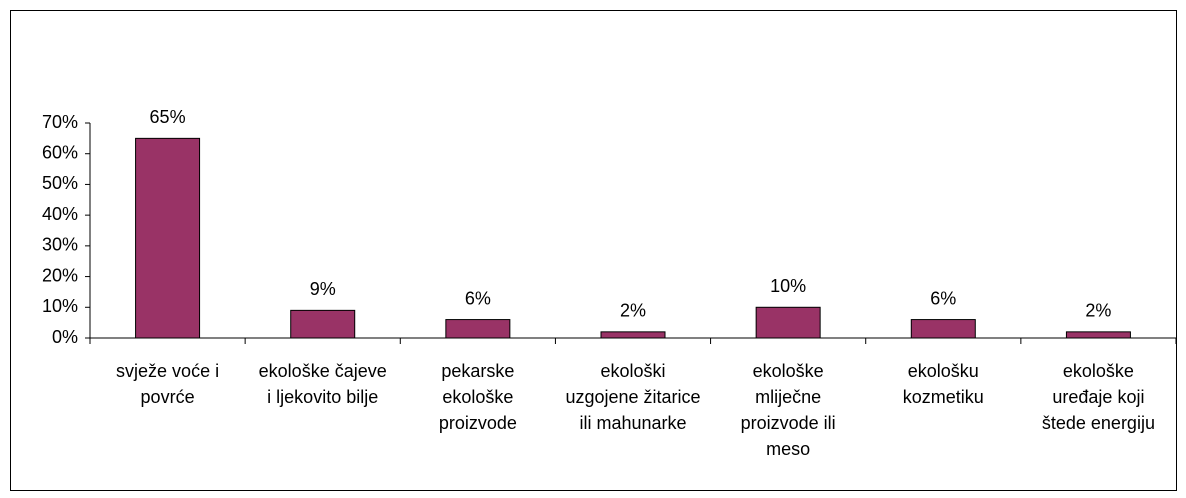 The image size is (1186, 498). What do you see at coordinates (788, 286) in the screenshot?
I see `data-label: 10%` at bounding box center [788, 286].